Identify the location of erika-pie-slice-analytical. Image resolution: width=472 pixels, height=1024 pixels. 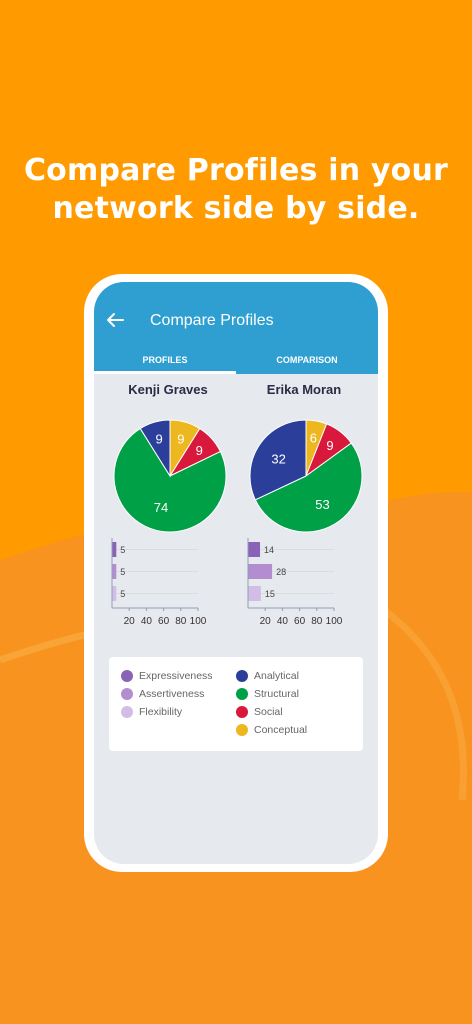
(278, 460).